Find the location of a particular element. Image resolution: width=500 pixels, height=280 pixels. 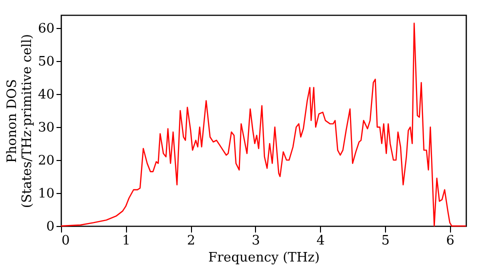

x-tick-label: 0 is located at coordinates (66, 241).